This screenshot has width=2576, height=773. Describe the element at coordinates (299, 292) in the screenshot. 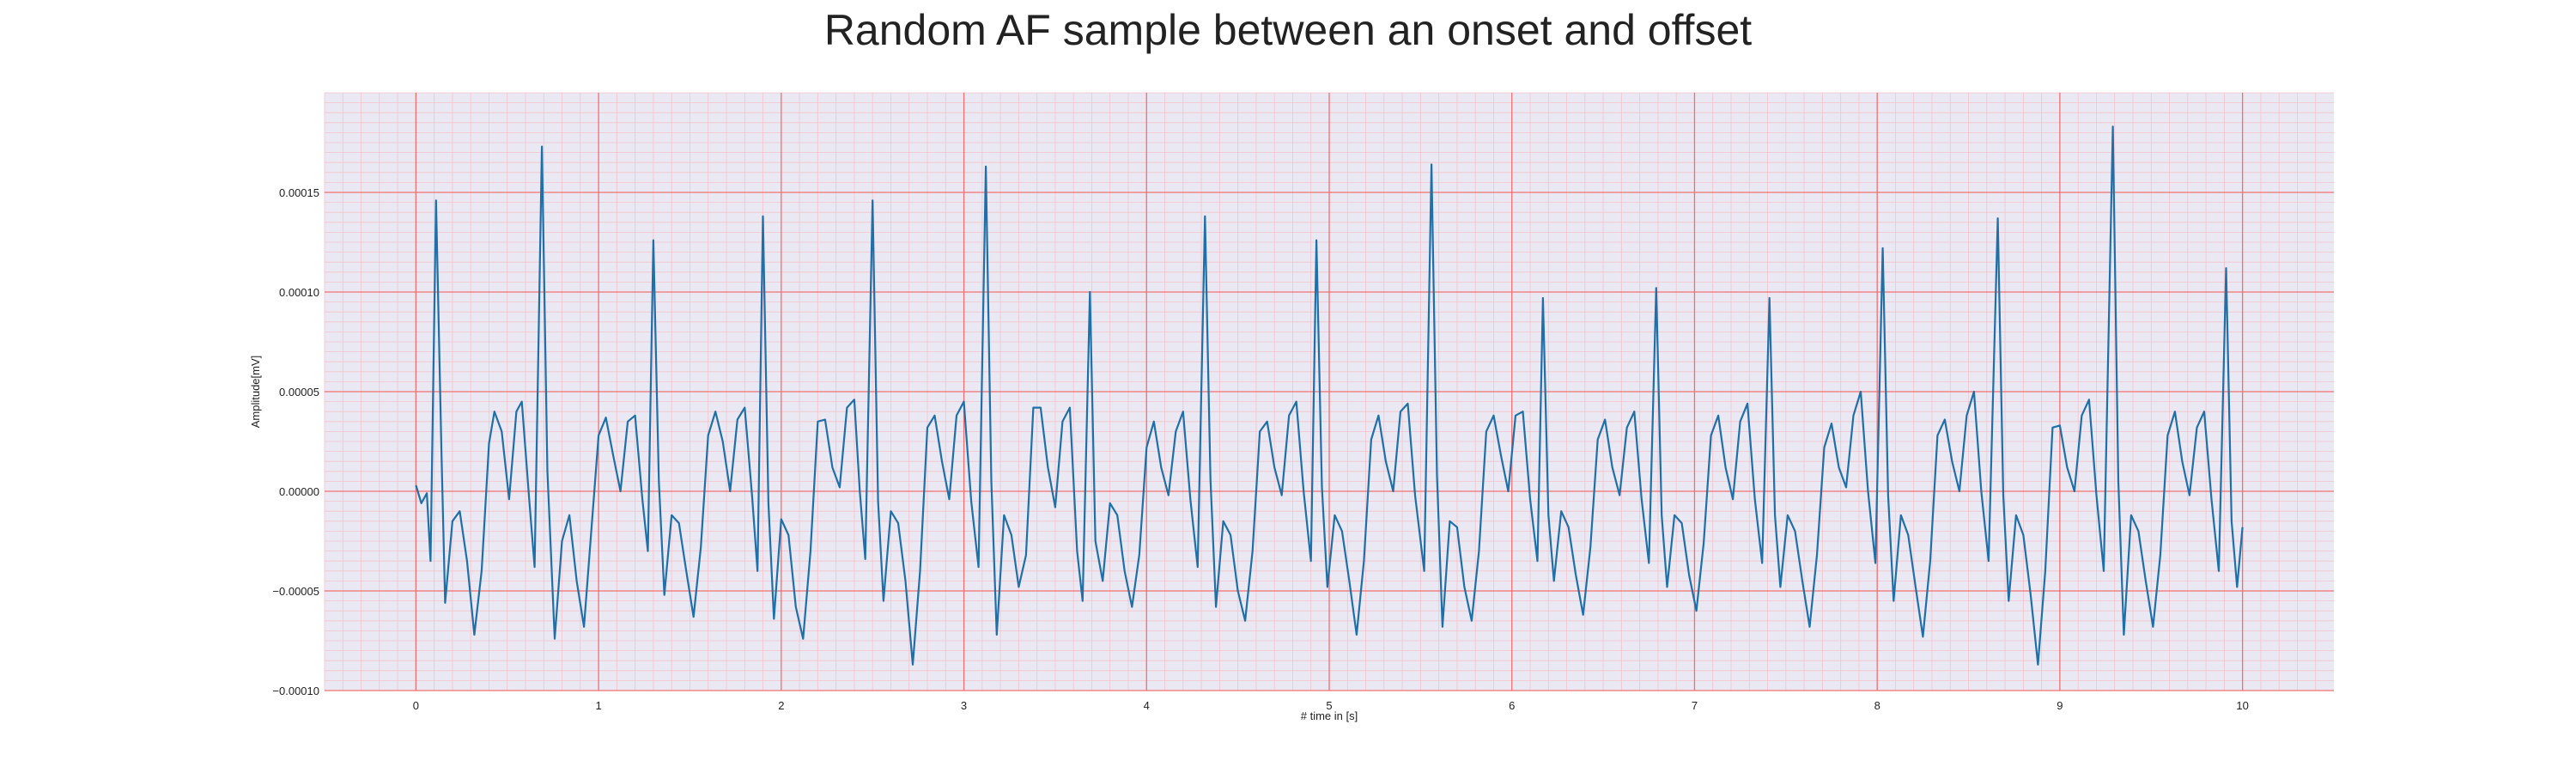

I see `y-tick-label: 0.00010` at that location.